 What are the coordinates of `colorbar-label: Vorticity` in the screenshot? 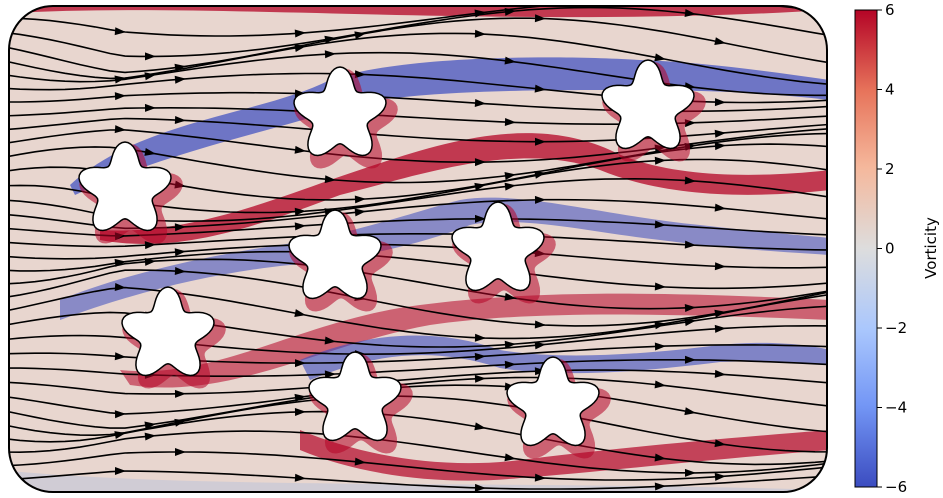 It's located at (931, 248).